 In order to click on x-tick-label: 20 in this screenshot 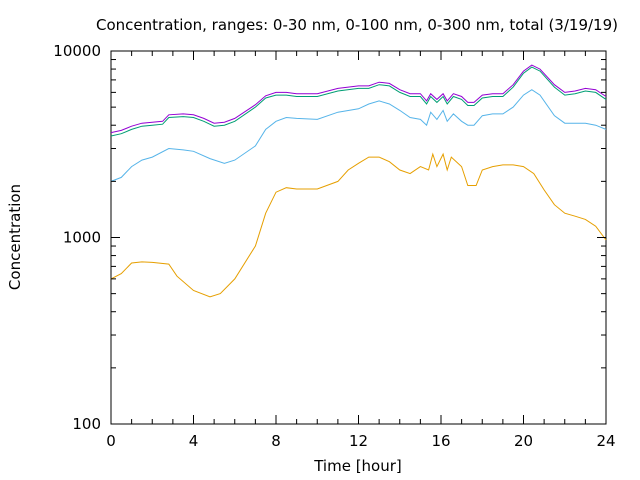, I will do `click(523, 441)`.